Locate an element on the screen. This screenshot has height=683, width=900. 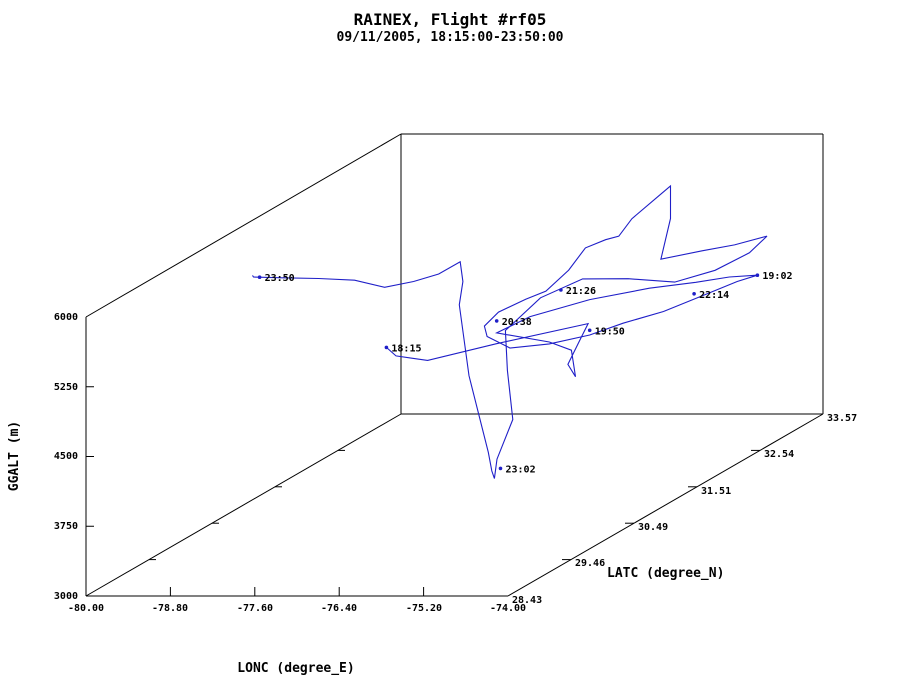
time-marker-label: 20:38 is located at coordinates (517, 322).